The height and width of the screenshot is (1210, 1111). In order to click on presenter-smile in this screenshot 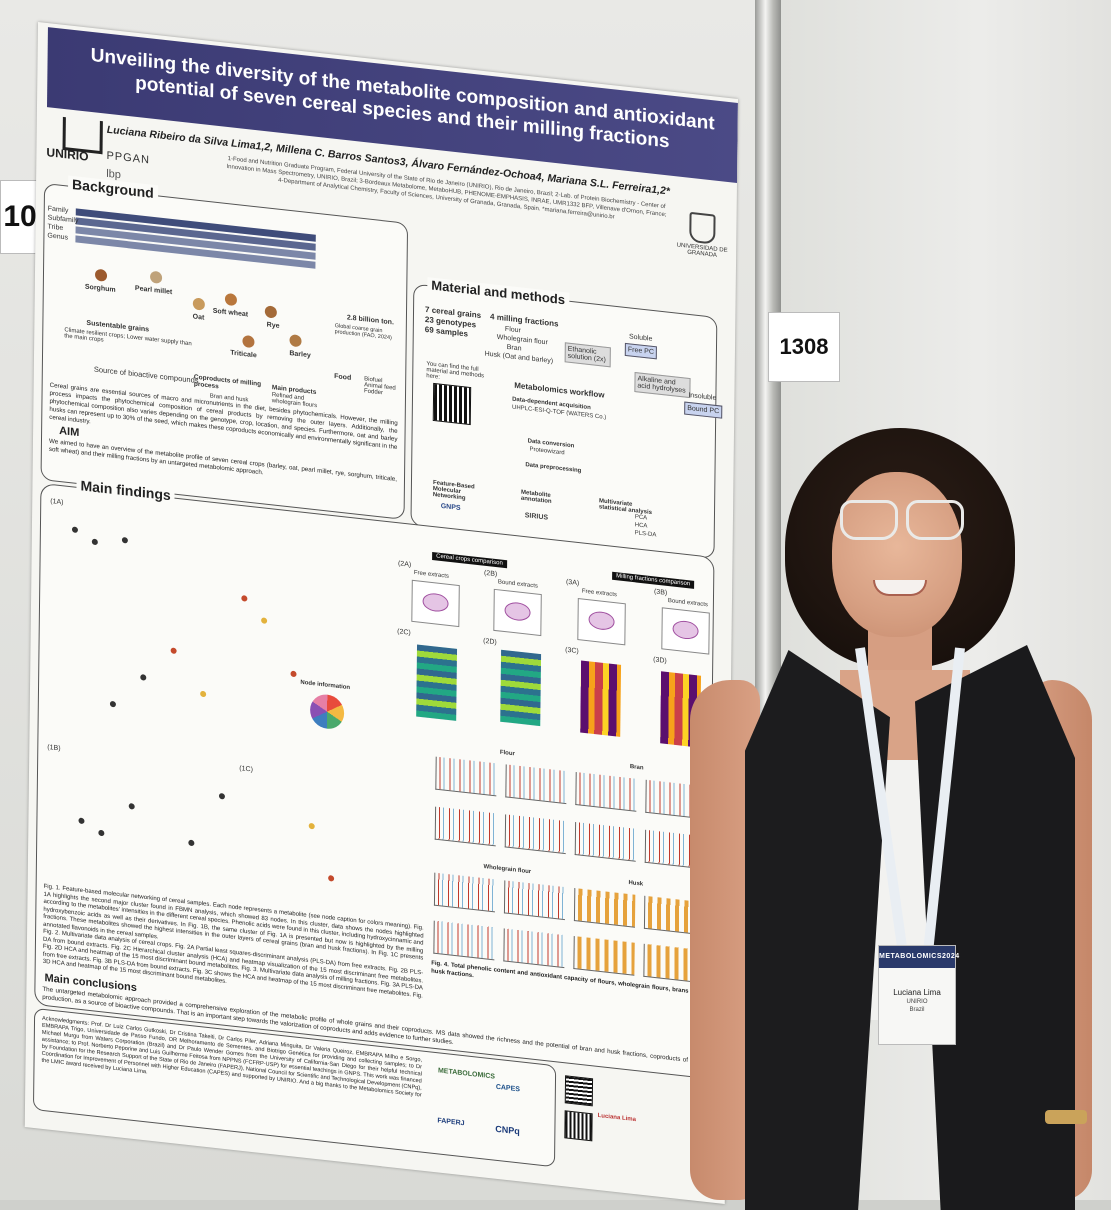, I will do `click(900, 588)`.